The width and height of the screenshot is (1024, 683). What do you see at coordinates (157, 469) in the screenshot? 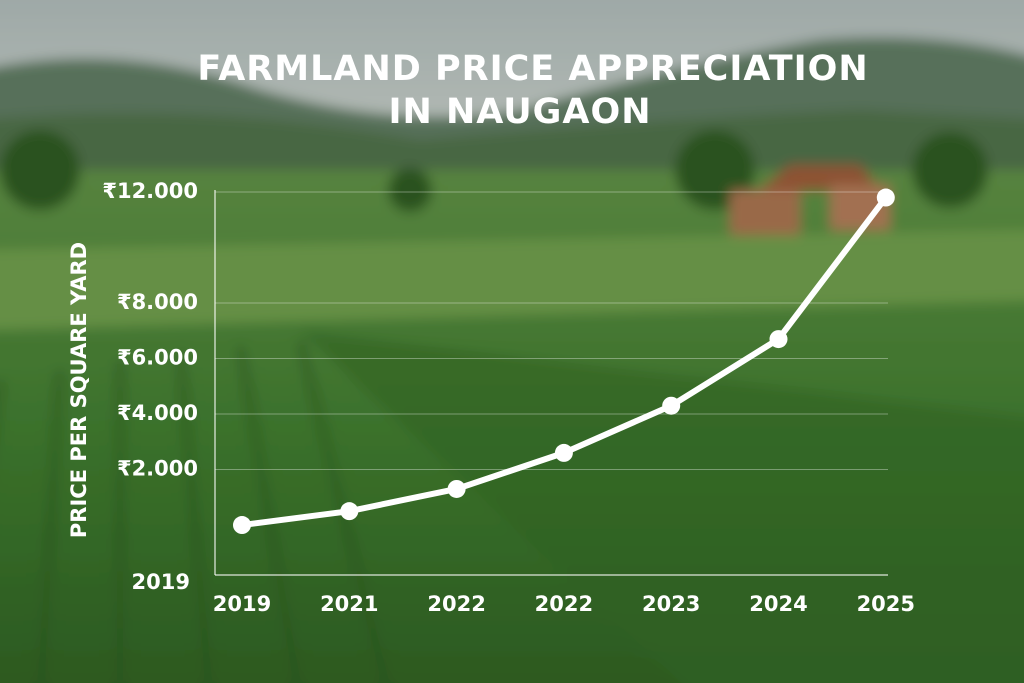
I see `y-tick-label: ₹2.000` at bounding box center [157, 469].